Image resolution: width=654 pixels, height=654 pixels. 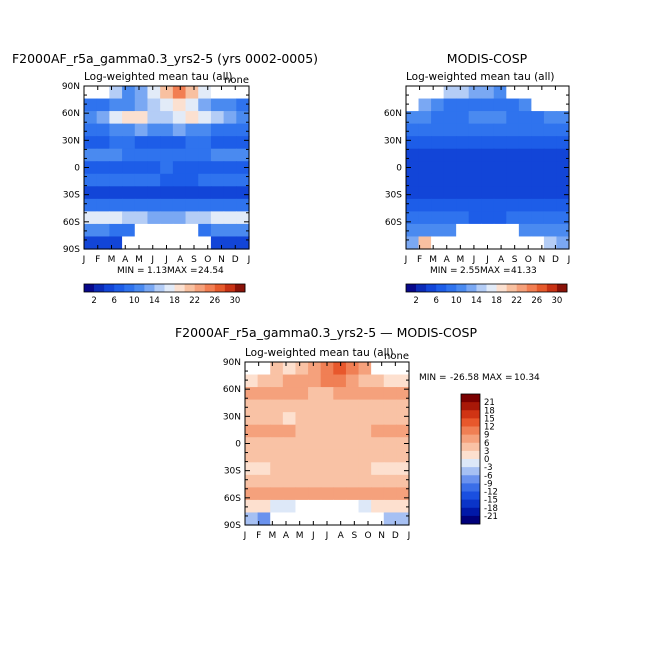 I want to click on x-tick-label: A, so click(x=447, y=260).